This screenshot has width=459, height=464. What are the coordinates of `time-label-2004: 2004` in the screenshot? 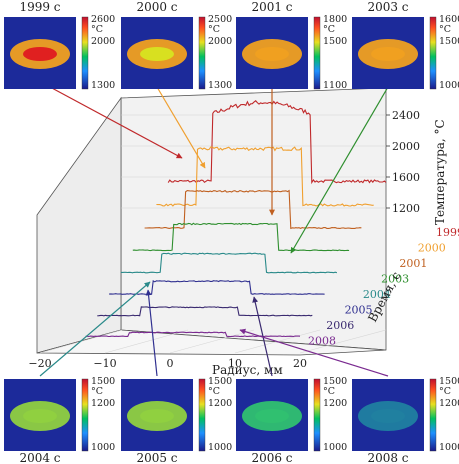 It's located at (377, 294).